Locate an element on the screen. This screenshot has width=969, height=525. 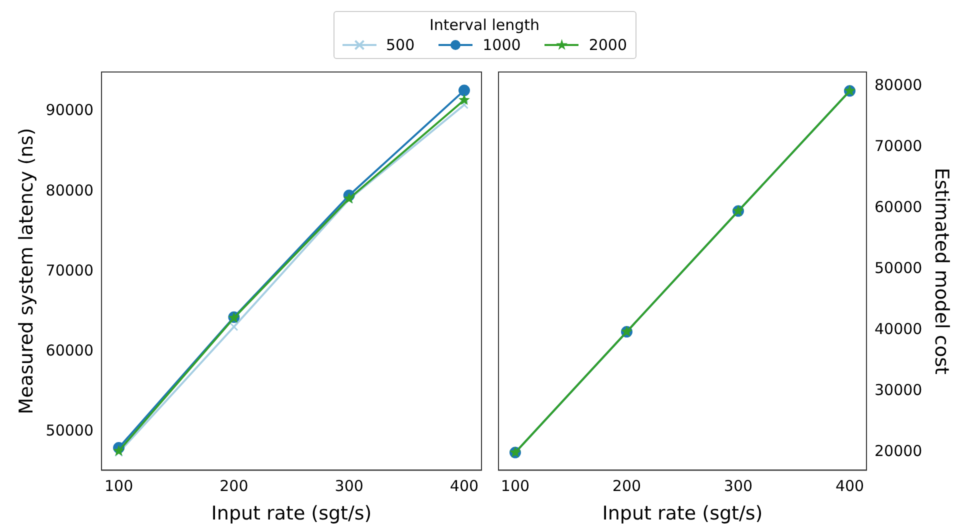
y2-tick-label: 70000 is located at coordinates (898, 145).